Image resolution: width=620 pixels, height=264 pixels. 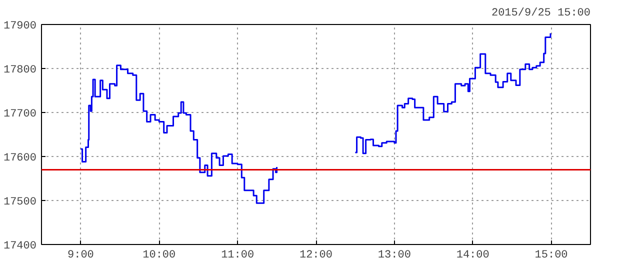 What do you see at coordinates (541, 14) in the screenshot?
I see `chart-subtitle: 2015/9/25 15:00` at bounding box center [541, 14].